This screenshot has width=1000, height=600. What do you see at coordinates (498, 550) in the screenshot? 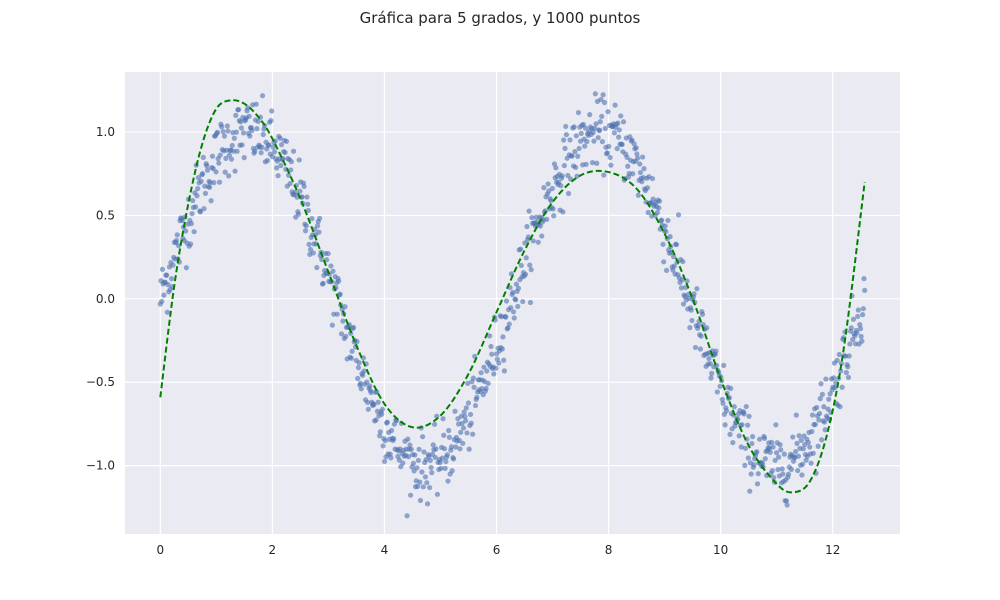
I see `x-axis: 0 2 4 6 8 10 12` at bounding box center [498, 550].